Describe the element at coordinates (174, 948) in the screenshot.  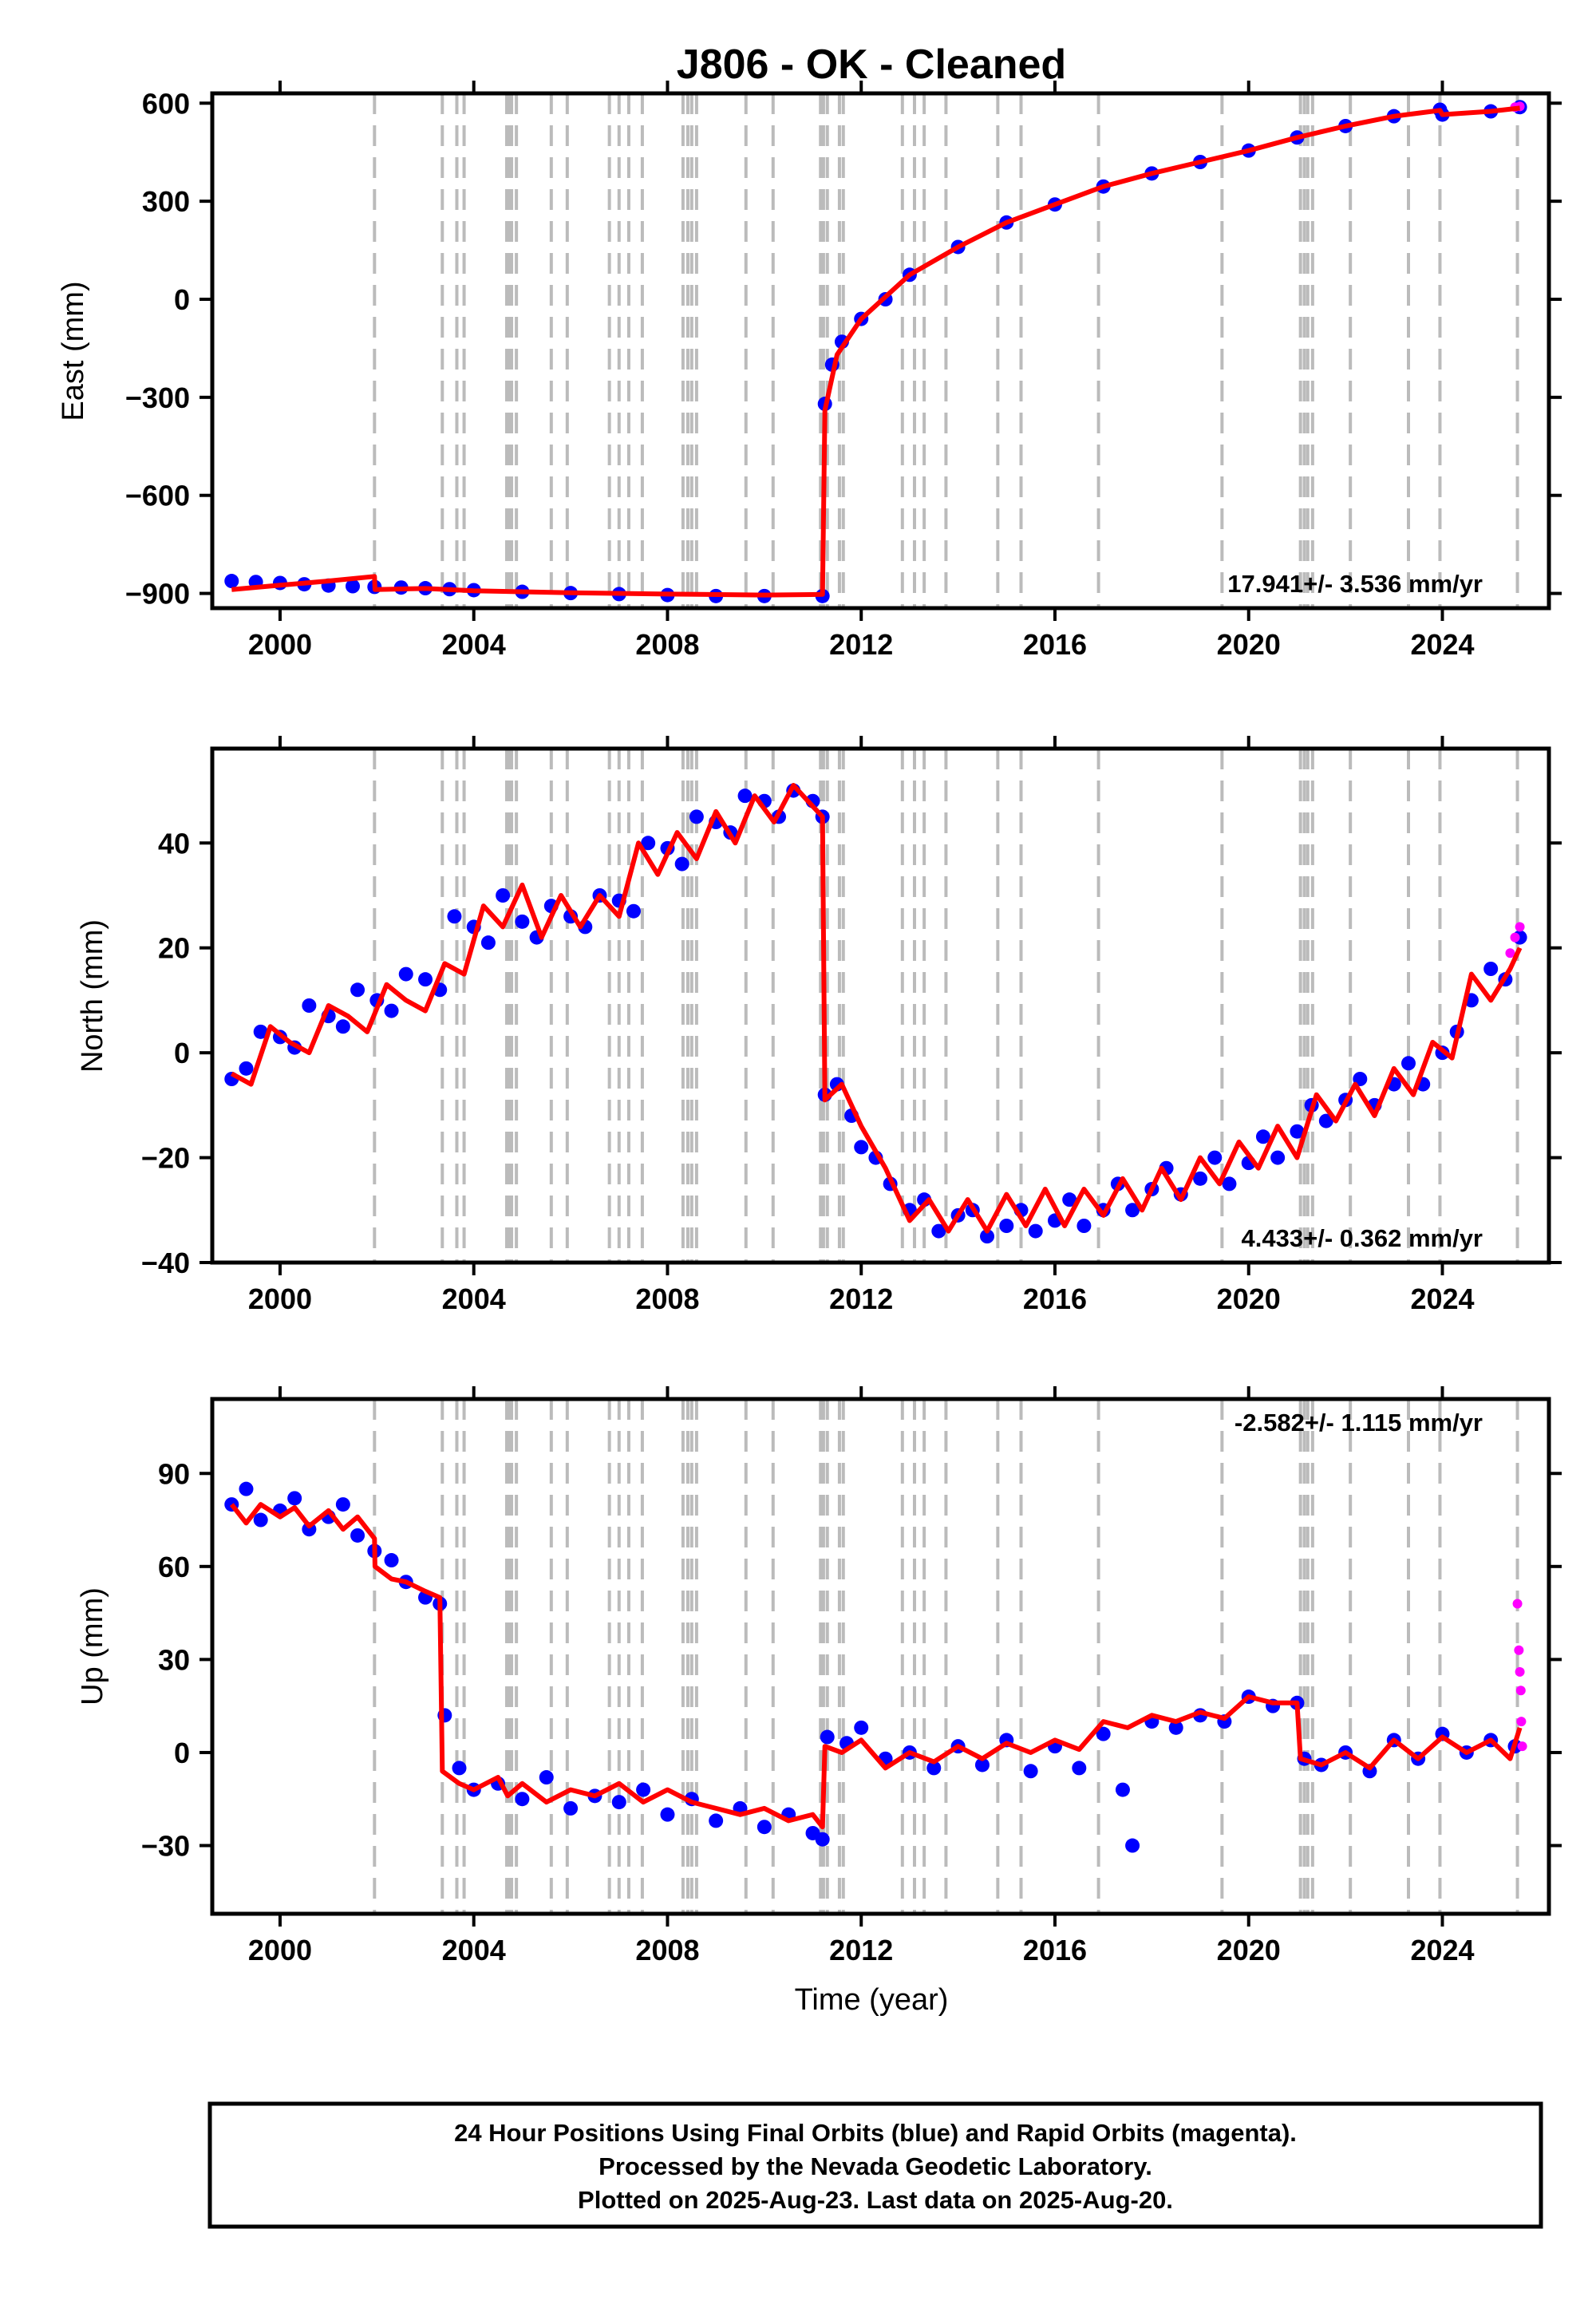
I see `north-y-tick-label: 20` at that location.